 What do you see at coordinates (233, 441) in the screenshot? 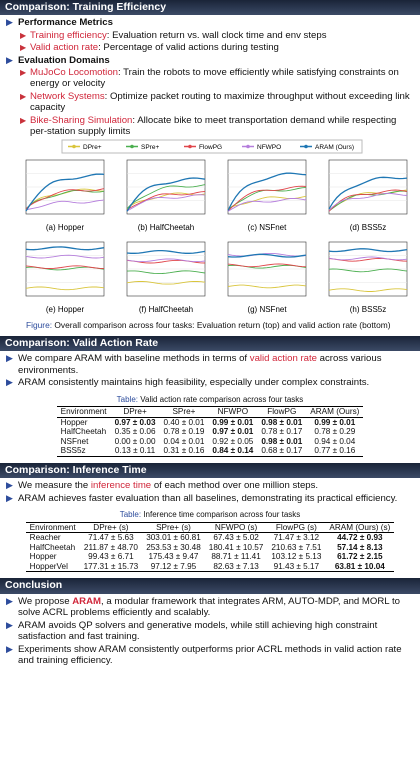
I see `table-cell: 0.92 ± 0.05` at bounding box center [233, 441].